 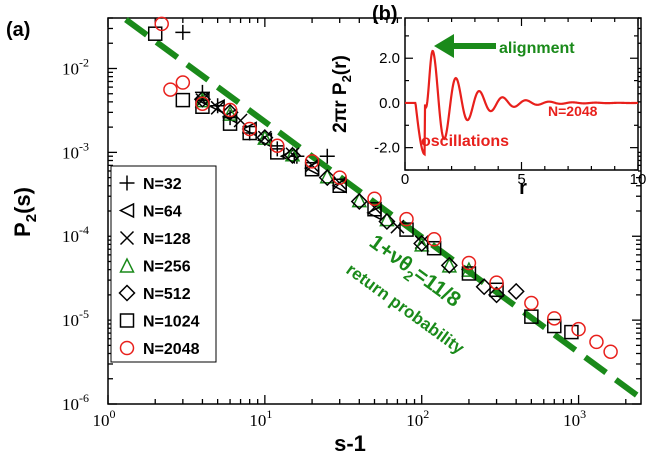 I want to click on inset-tick-labels: 0 5 10 2.0 0.0 -2.0, so click(x=510, y=119).